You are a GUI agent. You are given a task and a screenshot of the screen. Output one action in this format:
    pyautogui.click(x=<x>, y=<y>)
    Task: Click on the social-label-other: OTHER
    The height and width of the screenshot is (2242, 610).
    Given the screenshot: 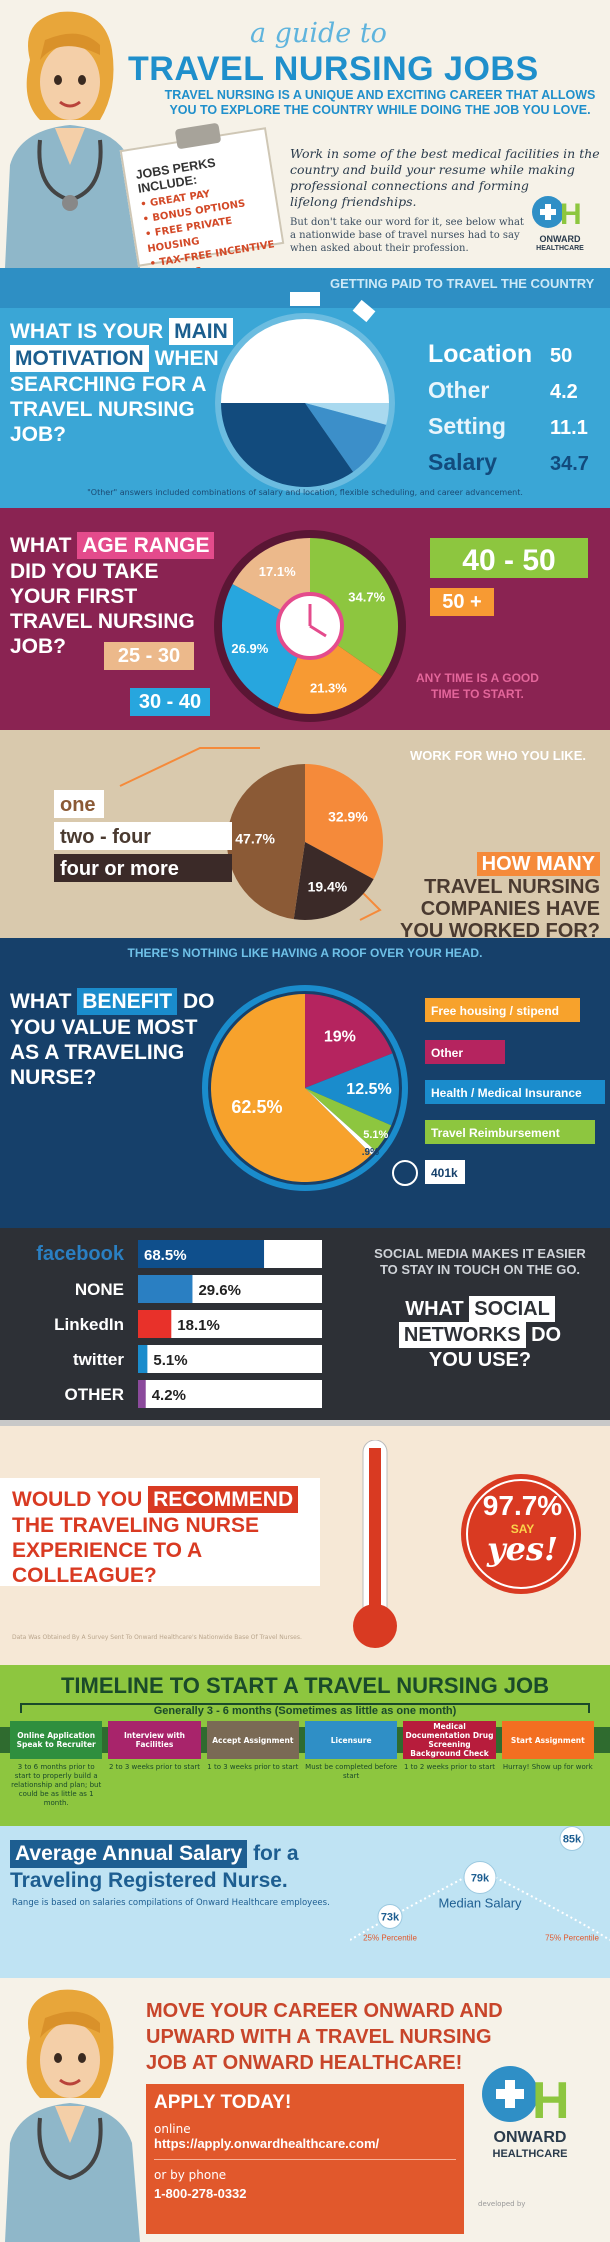 What is the action you would take?
    pyautogui.click(x=95, y=1394)
    